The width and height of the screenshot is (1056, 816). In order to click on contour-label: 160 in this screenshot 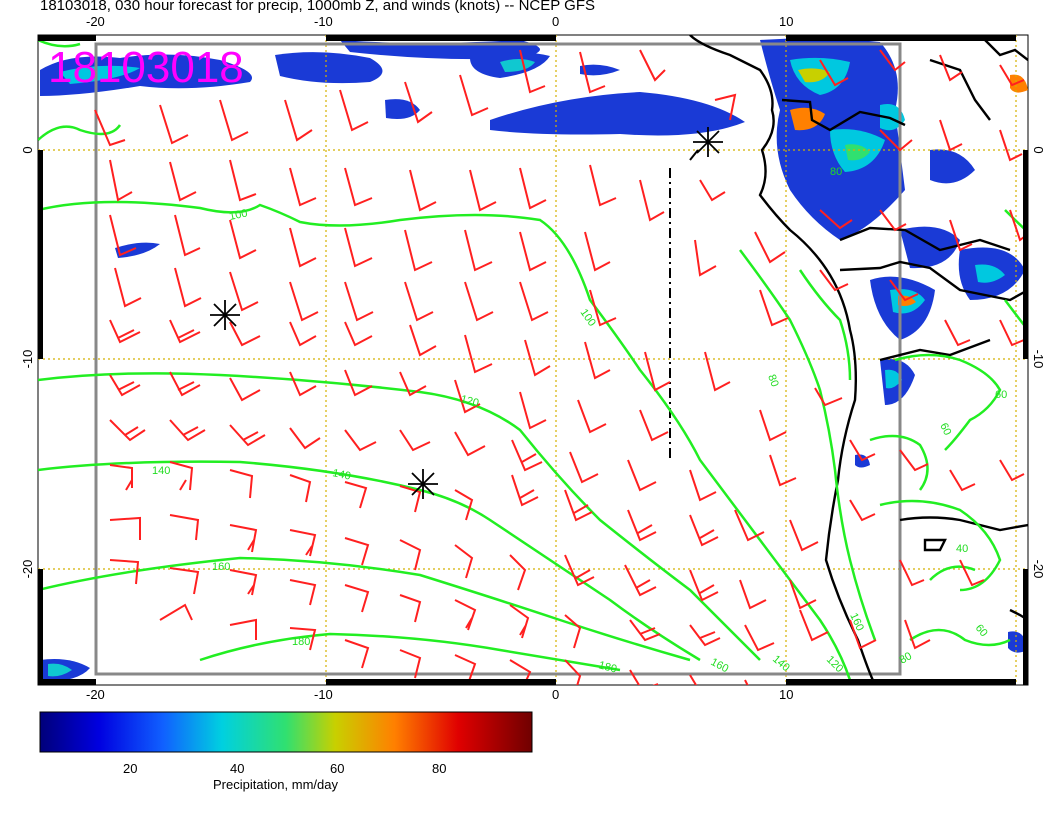, I will do `click(221, 567)`.